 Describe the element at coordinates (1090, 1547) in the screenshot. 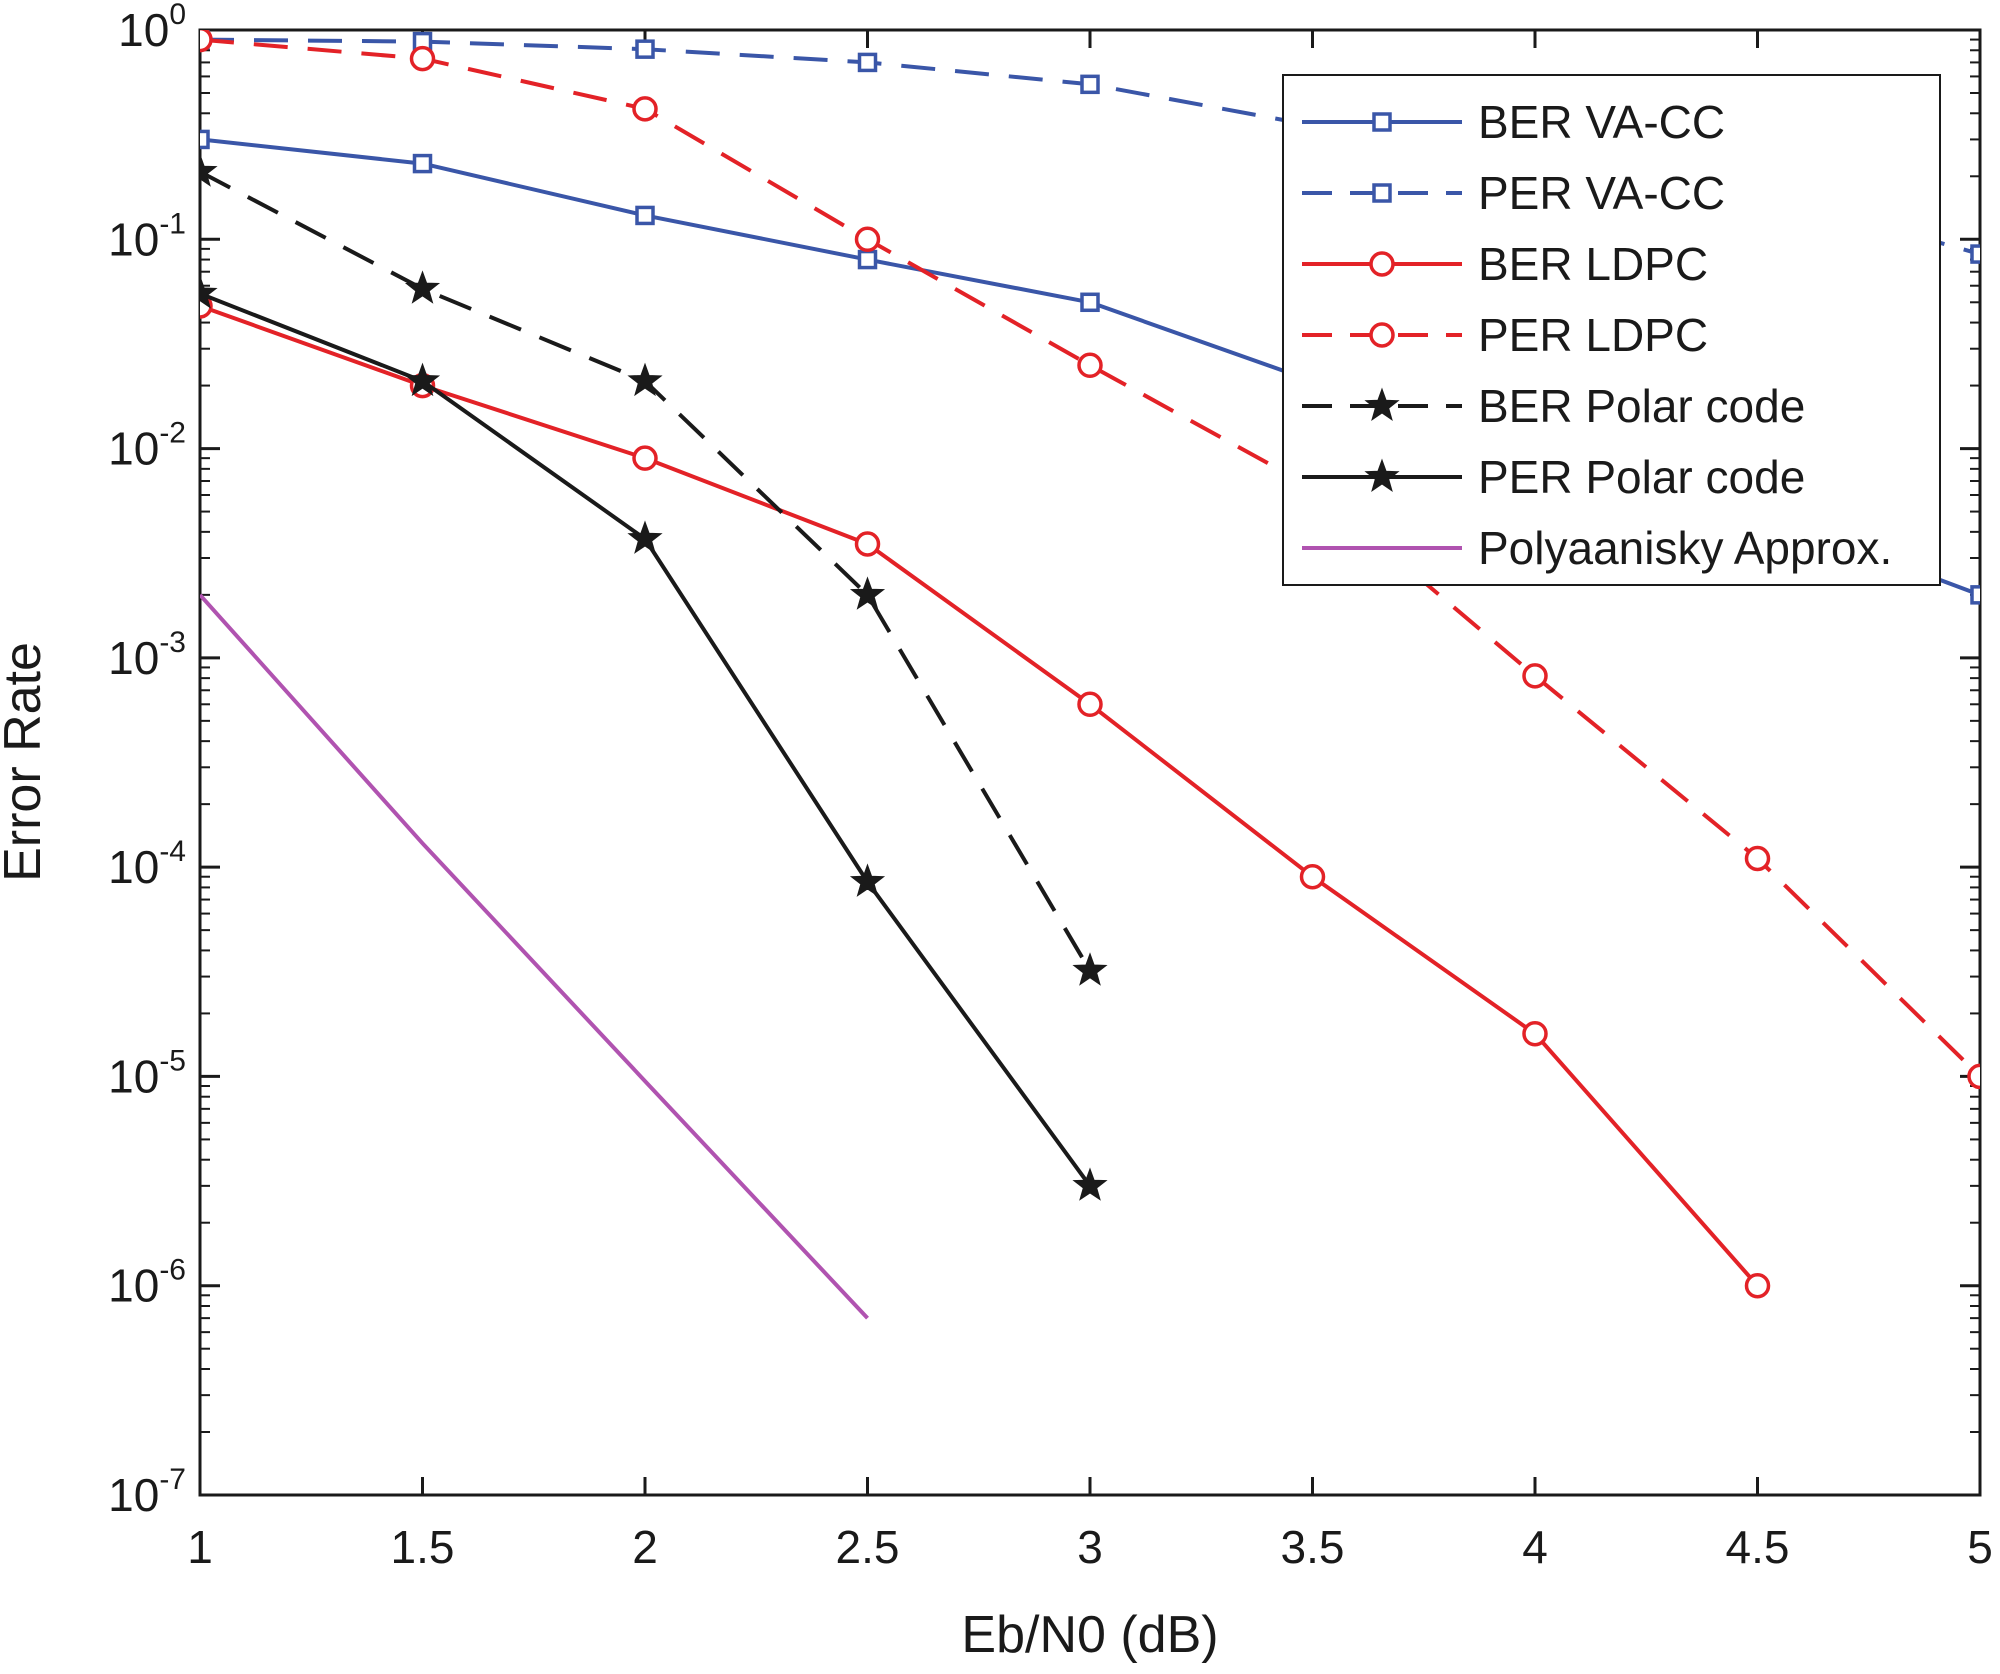

I see `x-tick-label: 3` at that location.